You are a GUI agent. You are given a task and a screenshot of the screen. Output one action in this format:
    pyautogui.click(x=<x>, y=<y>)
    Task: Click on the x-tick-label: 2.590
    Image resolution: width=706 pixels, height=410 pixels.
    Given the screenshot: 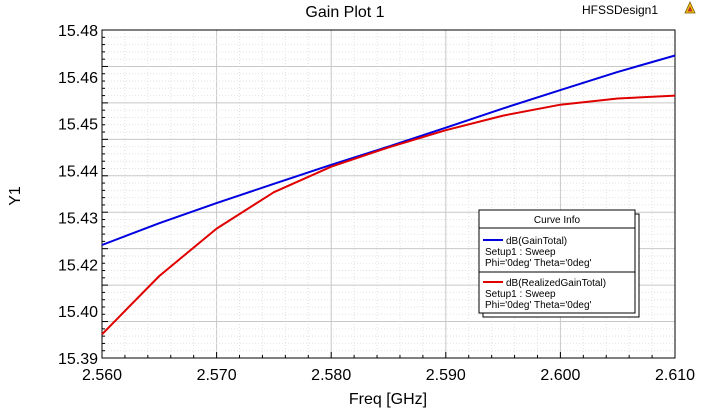 What is the action you would take?
    pyautogui.click(x=446, y=375)
    